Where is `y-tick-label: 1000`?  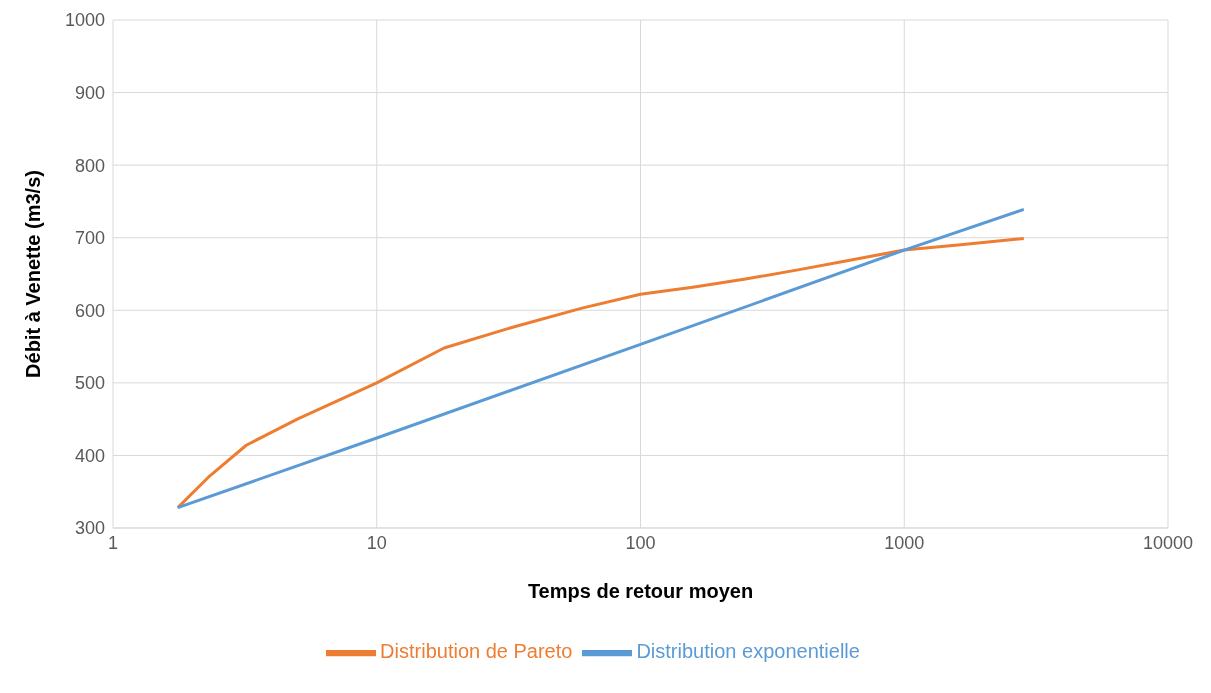
y-tick-label: 1000 is located at coordinates (84, 20).